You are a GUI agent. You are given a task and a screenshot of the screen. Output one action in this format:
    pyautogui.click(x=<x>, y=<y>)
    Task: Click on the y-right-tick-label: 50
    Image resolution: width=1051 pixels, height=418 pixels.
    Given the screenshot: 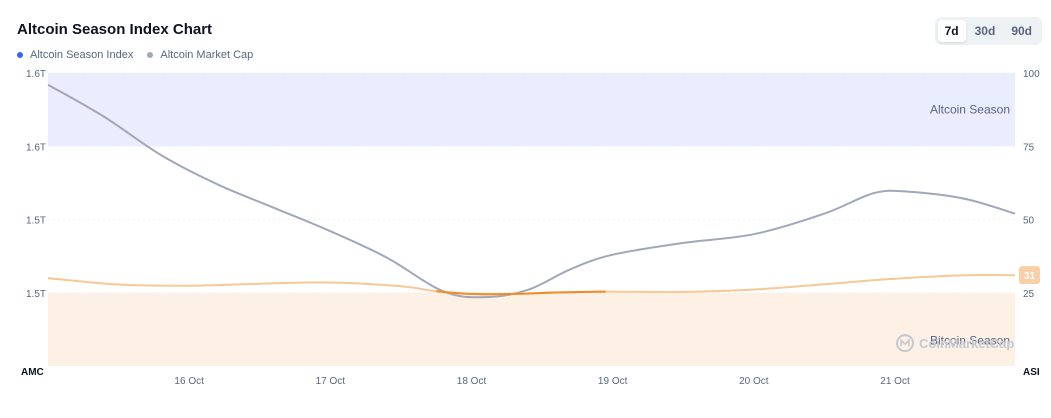 What is the action you would take?
    pyautogui.click(x=1029, y=221)
    